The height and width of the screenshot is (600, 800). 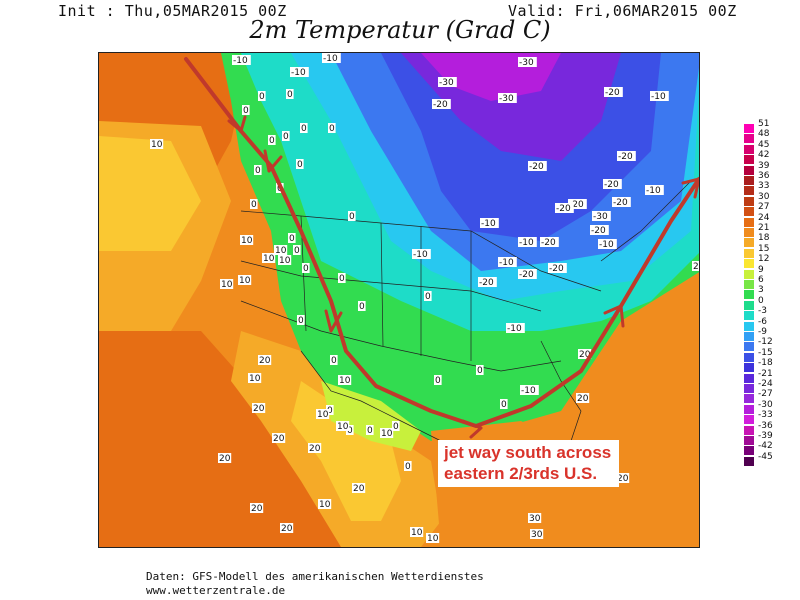 What do you see at coordinates (764, 248) in the screenshot?
I see `legend-tick: 15` at bounding box center [764, 248].